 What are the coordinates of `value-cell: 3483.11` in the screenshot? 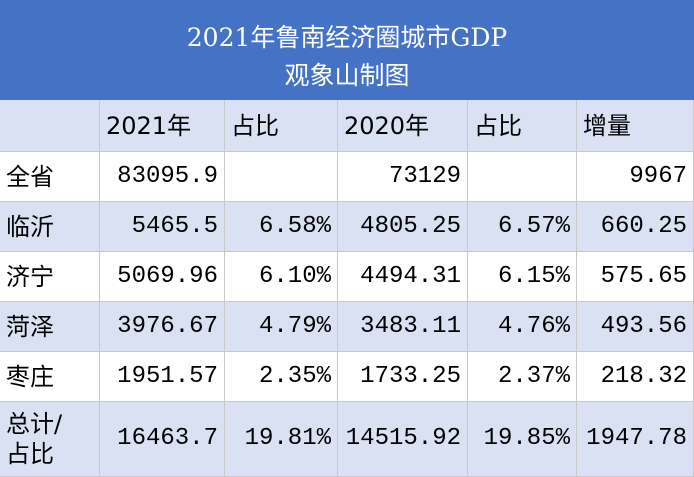 It's located at (403, 327).